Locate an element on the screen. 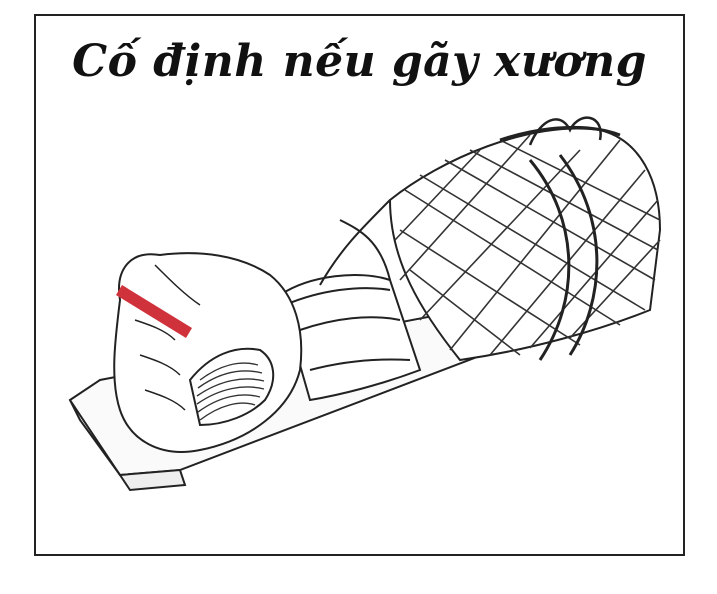 The image size is (717, 594). figure-title: Cố định nếu gãy xương is located at coordinates (359, 61).